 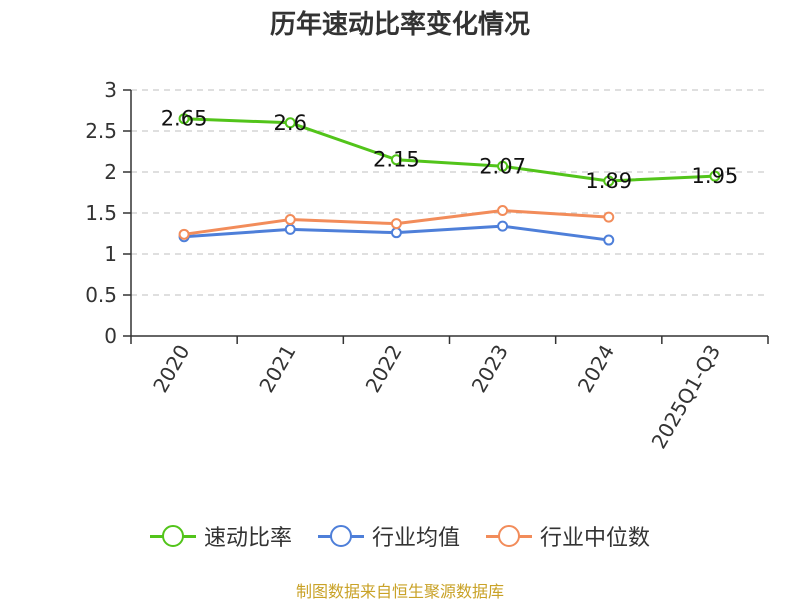 I want to click on legend-label: 行业均值, so click(x=415, y=538).